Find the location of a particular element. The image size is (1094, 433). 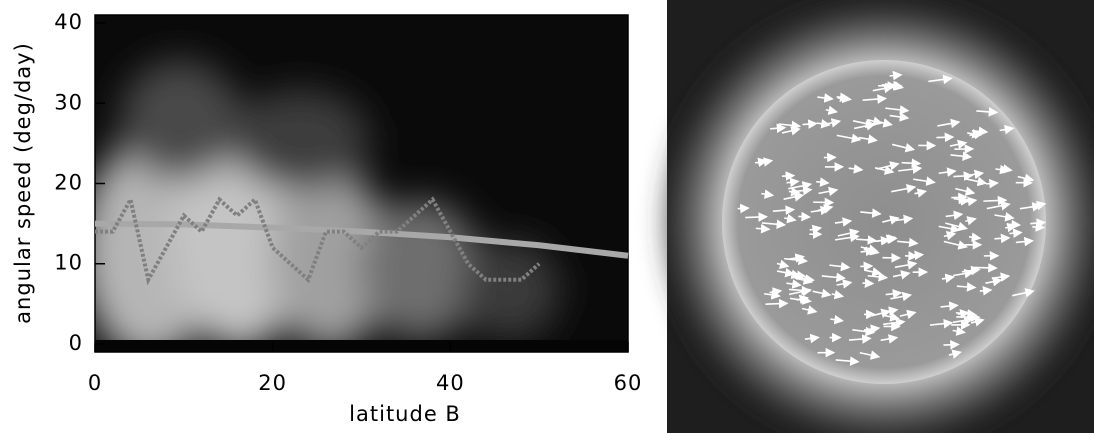

y-tick-label: 30 is located at coordinates (68, 102).